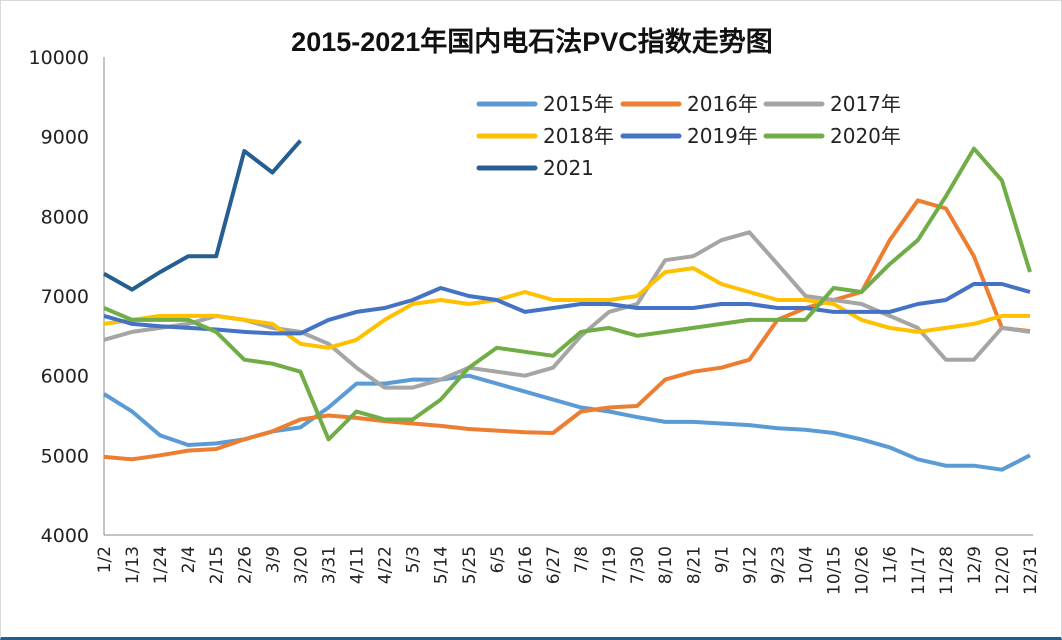 The image size is (1062, 640). Describe the element at coordinates (694, 565) in the screenshot. I see `x-tick-label: 8/21` at that location.